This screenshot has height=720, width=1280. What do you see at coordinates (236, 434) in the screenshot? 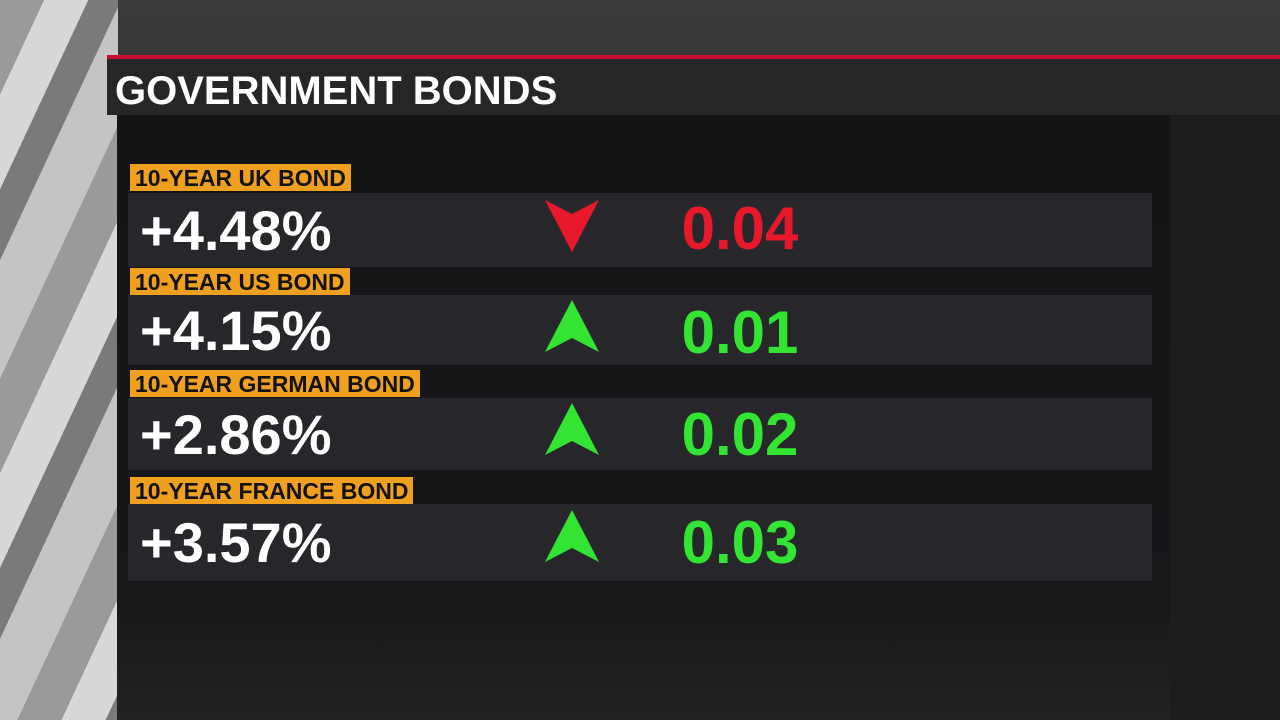
I see `yield: +2.86%` at bounding box center [236, 434].